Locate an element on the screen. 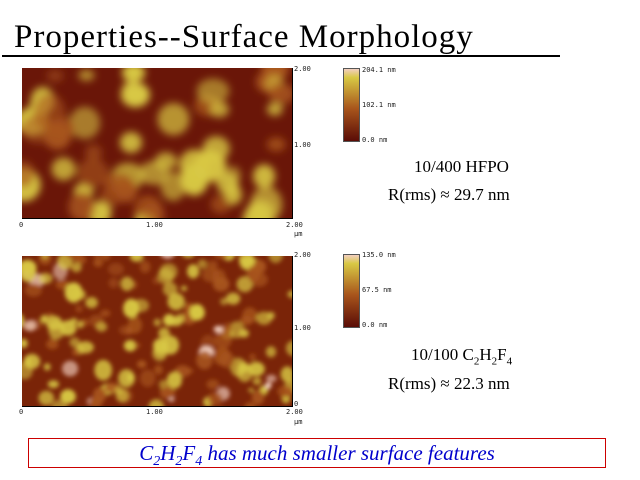 Image resolution: width=640 pixels, height=480 pixels. sample-name-c2h2f4: 10/100 C2H2F4 is located at coordinates (462, 356).